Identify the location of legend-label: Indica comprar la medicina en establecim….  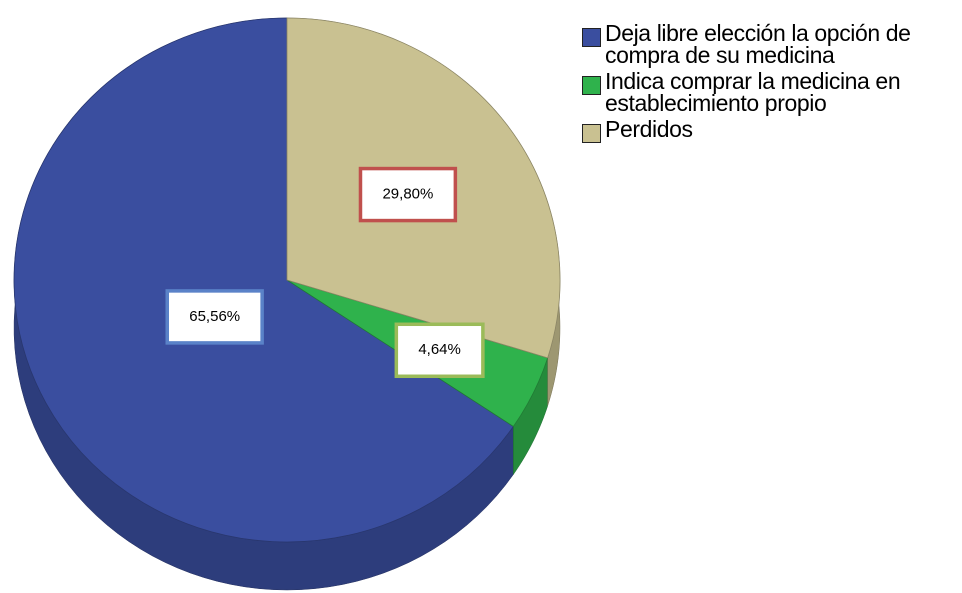
(753, 92).